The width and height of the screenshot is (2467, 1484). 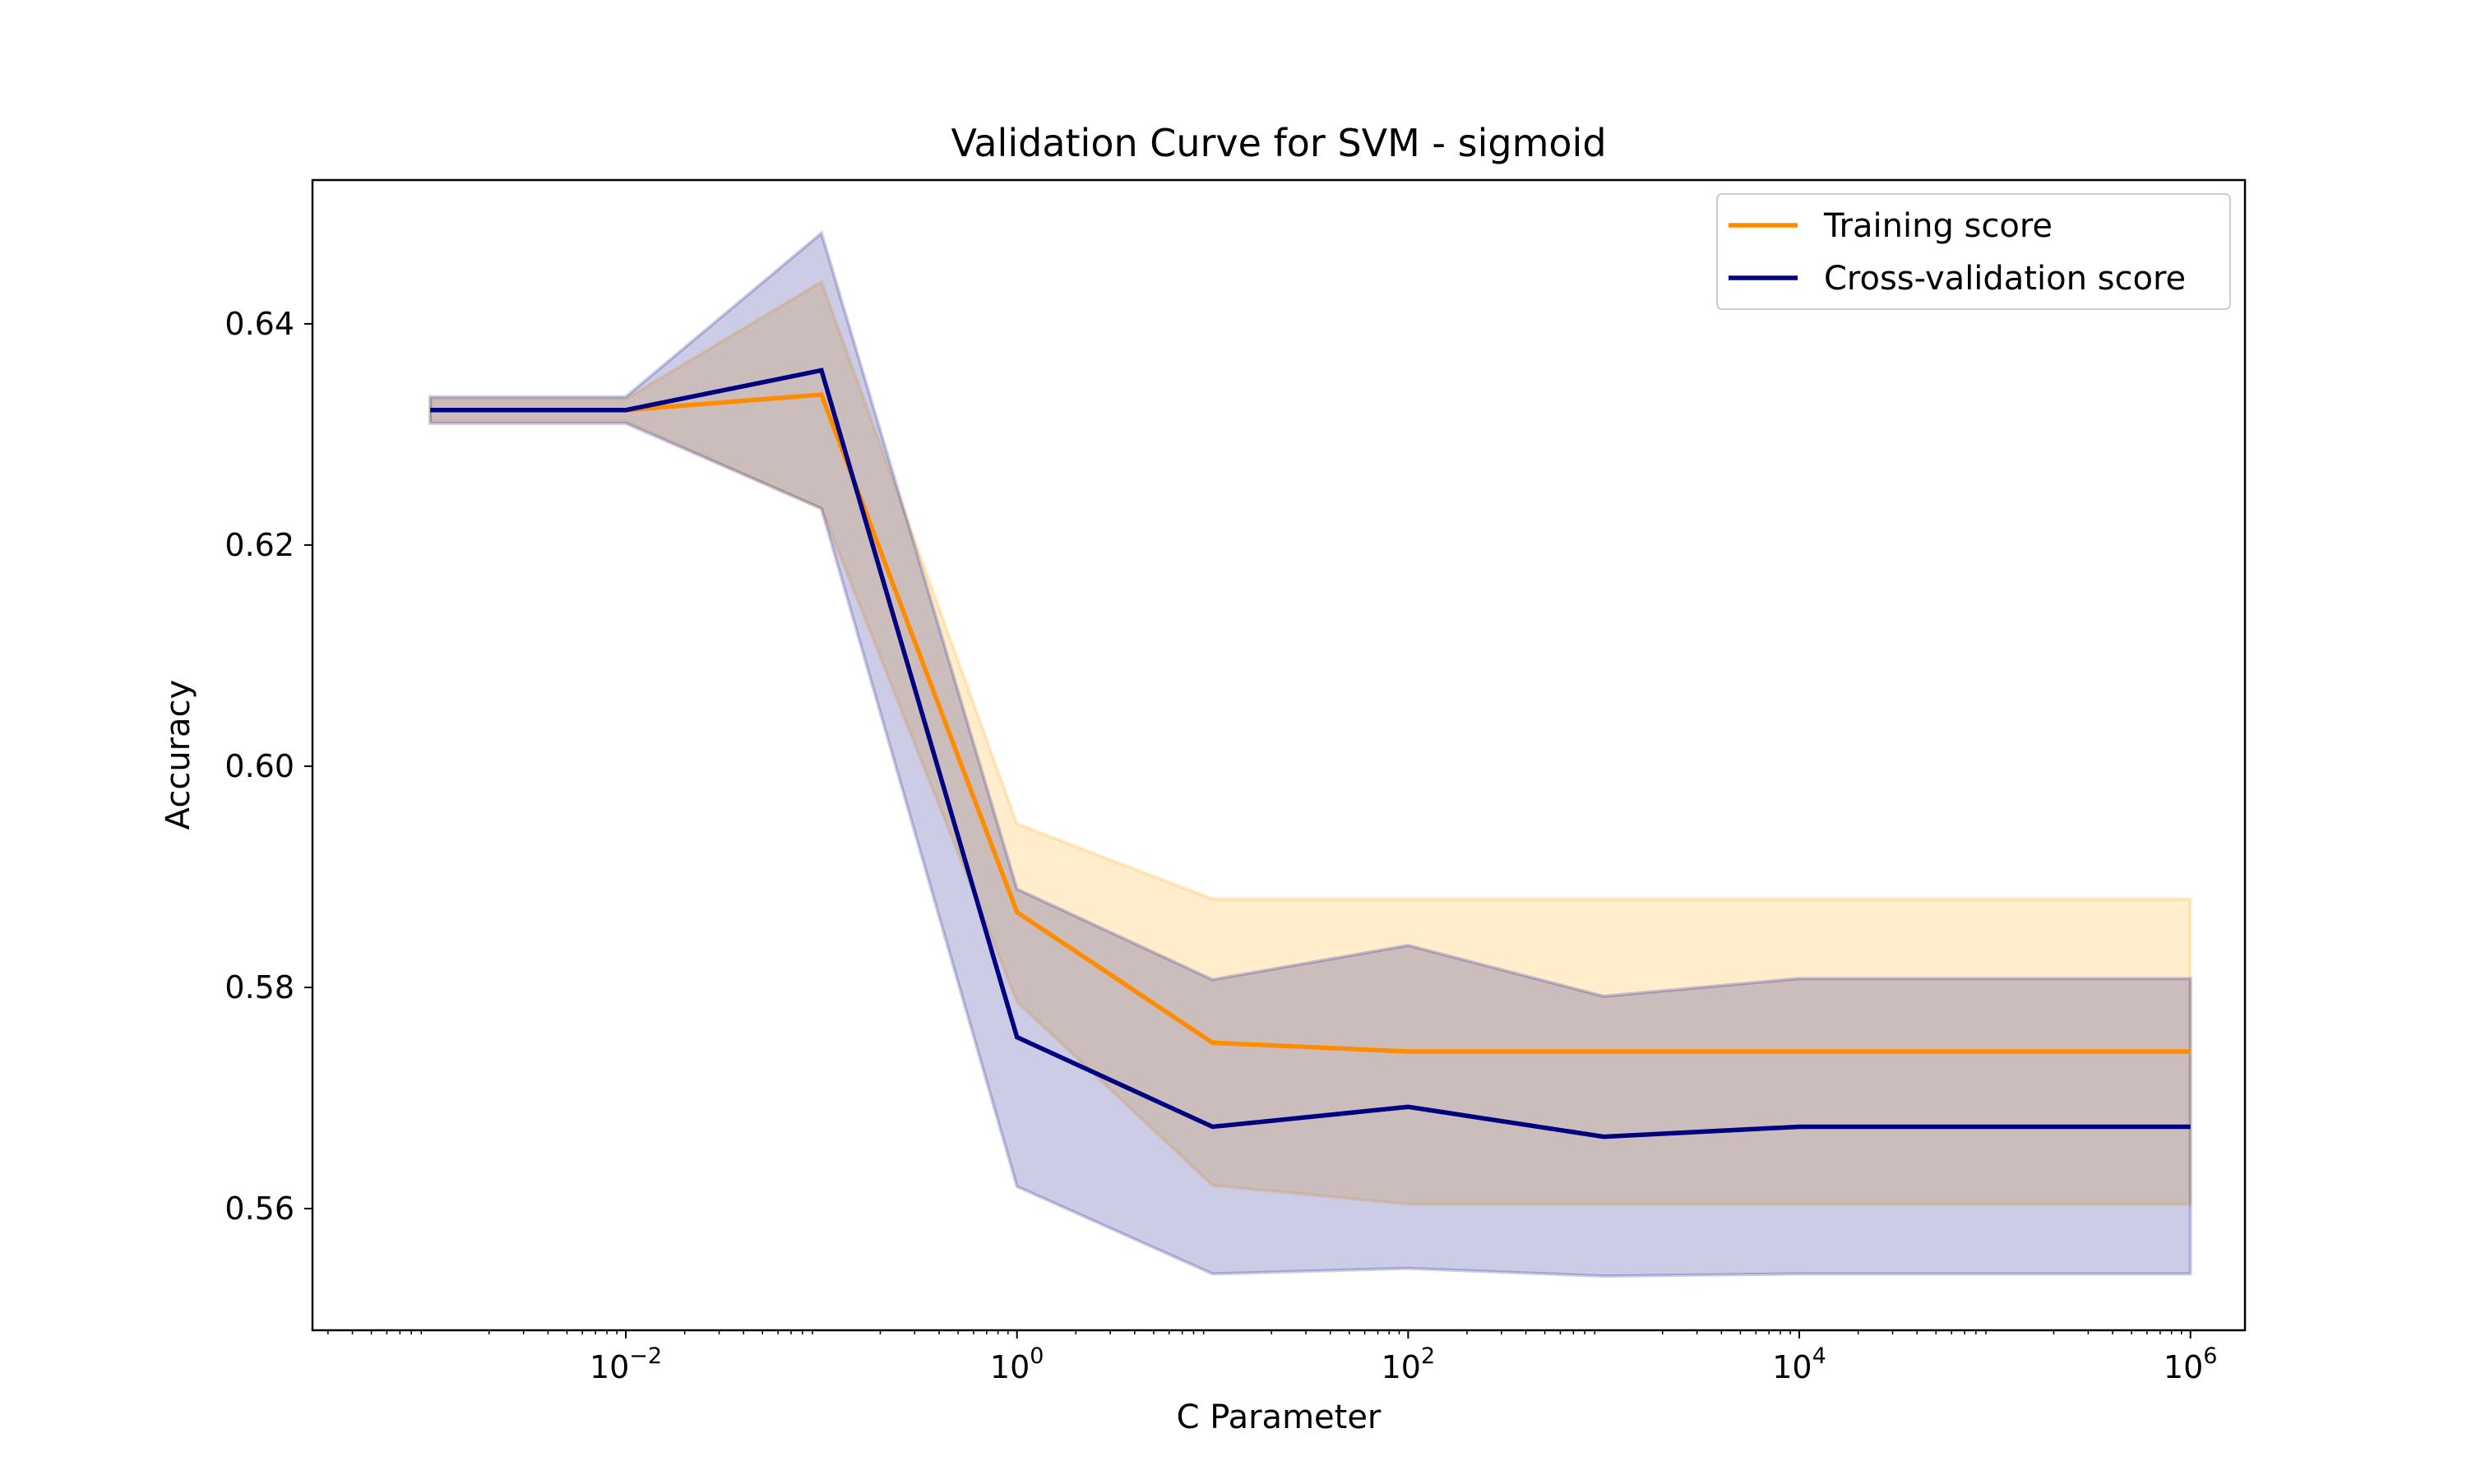 What do you see at coordinates (1278, 143) in the screenshot?
I see `chart-title: Validation Curve for SVM - sigmoid` at bounding box center [1278, 143].